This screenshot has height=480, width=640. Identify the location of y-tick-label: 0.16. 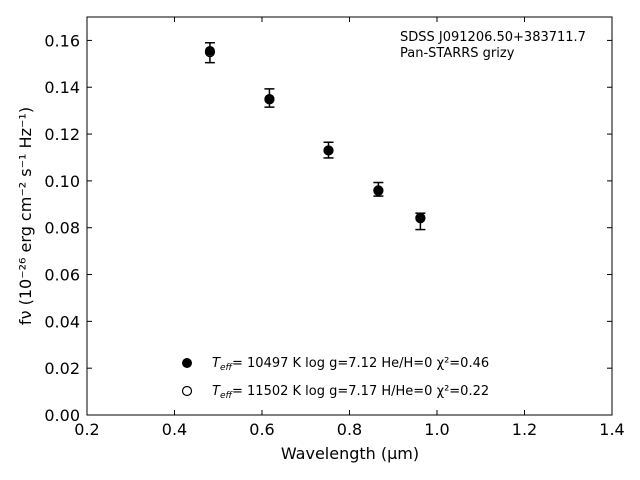
(62, 40).